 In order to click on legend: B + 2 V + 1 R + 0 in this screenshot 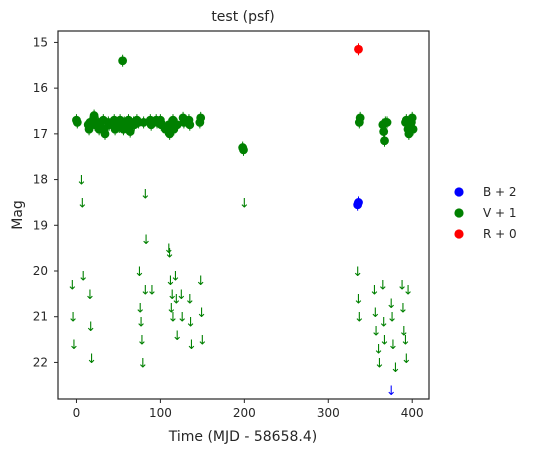, I will do `click(485, 213)`.